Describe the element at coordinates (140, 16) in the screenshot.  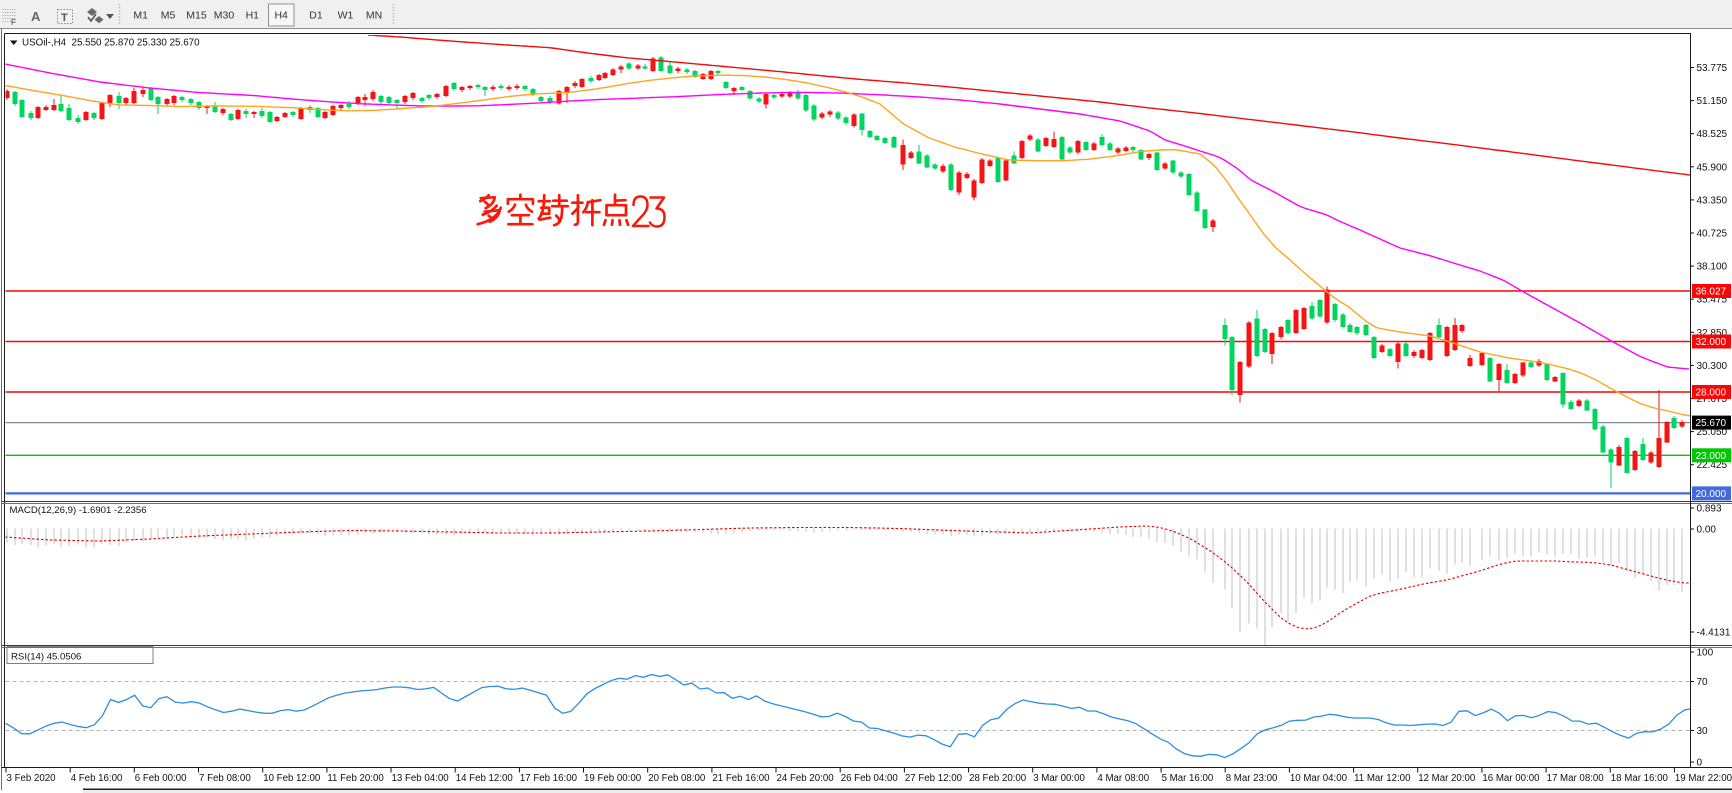
I see `svg-text: M1` at that location.